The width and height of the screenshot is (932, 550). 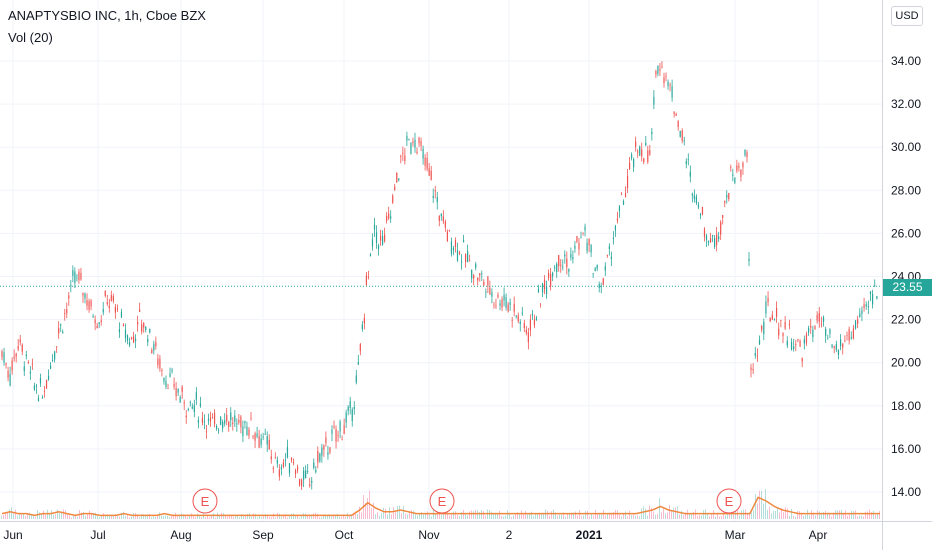 I want to click on y-tick-label: 18.00, so click(x=906, y=406).